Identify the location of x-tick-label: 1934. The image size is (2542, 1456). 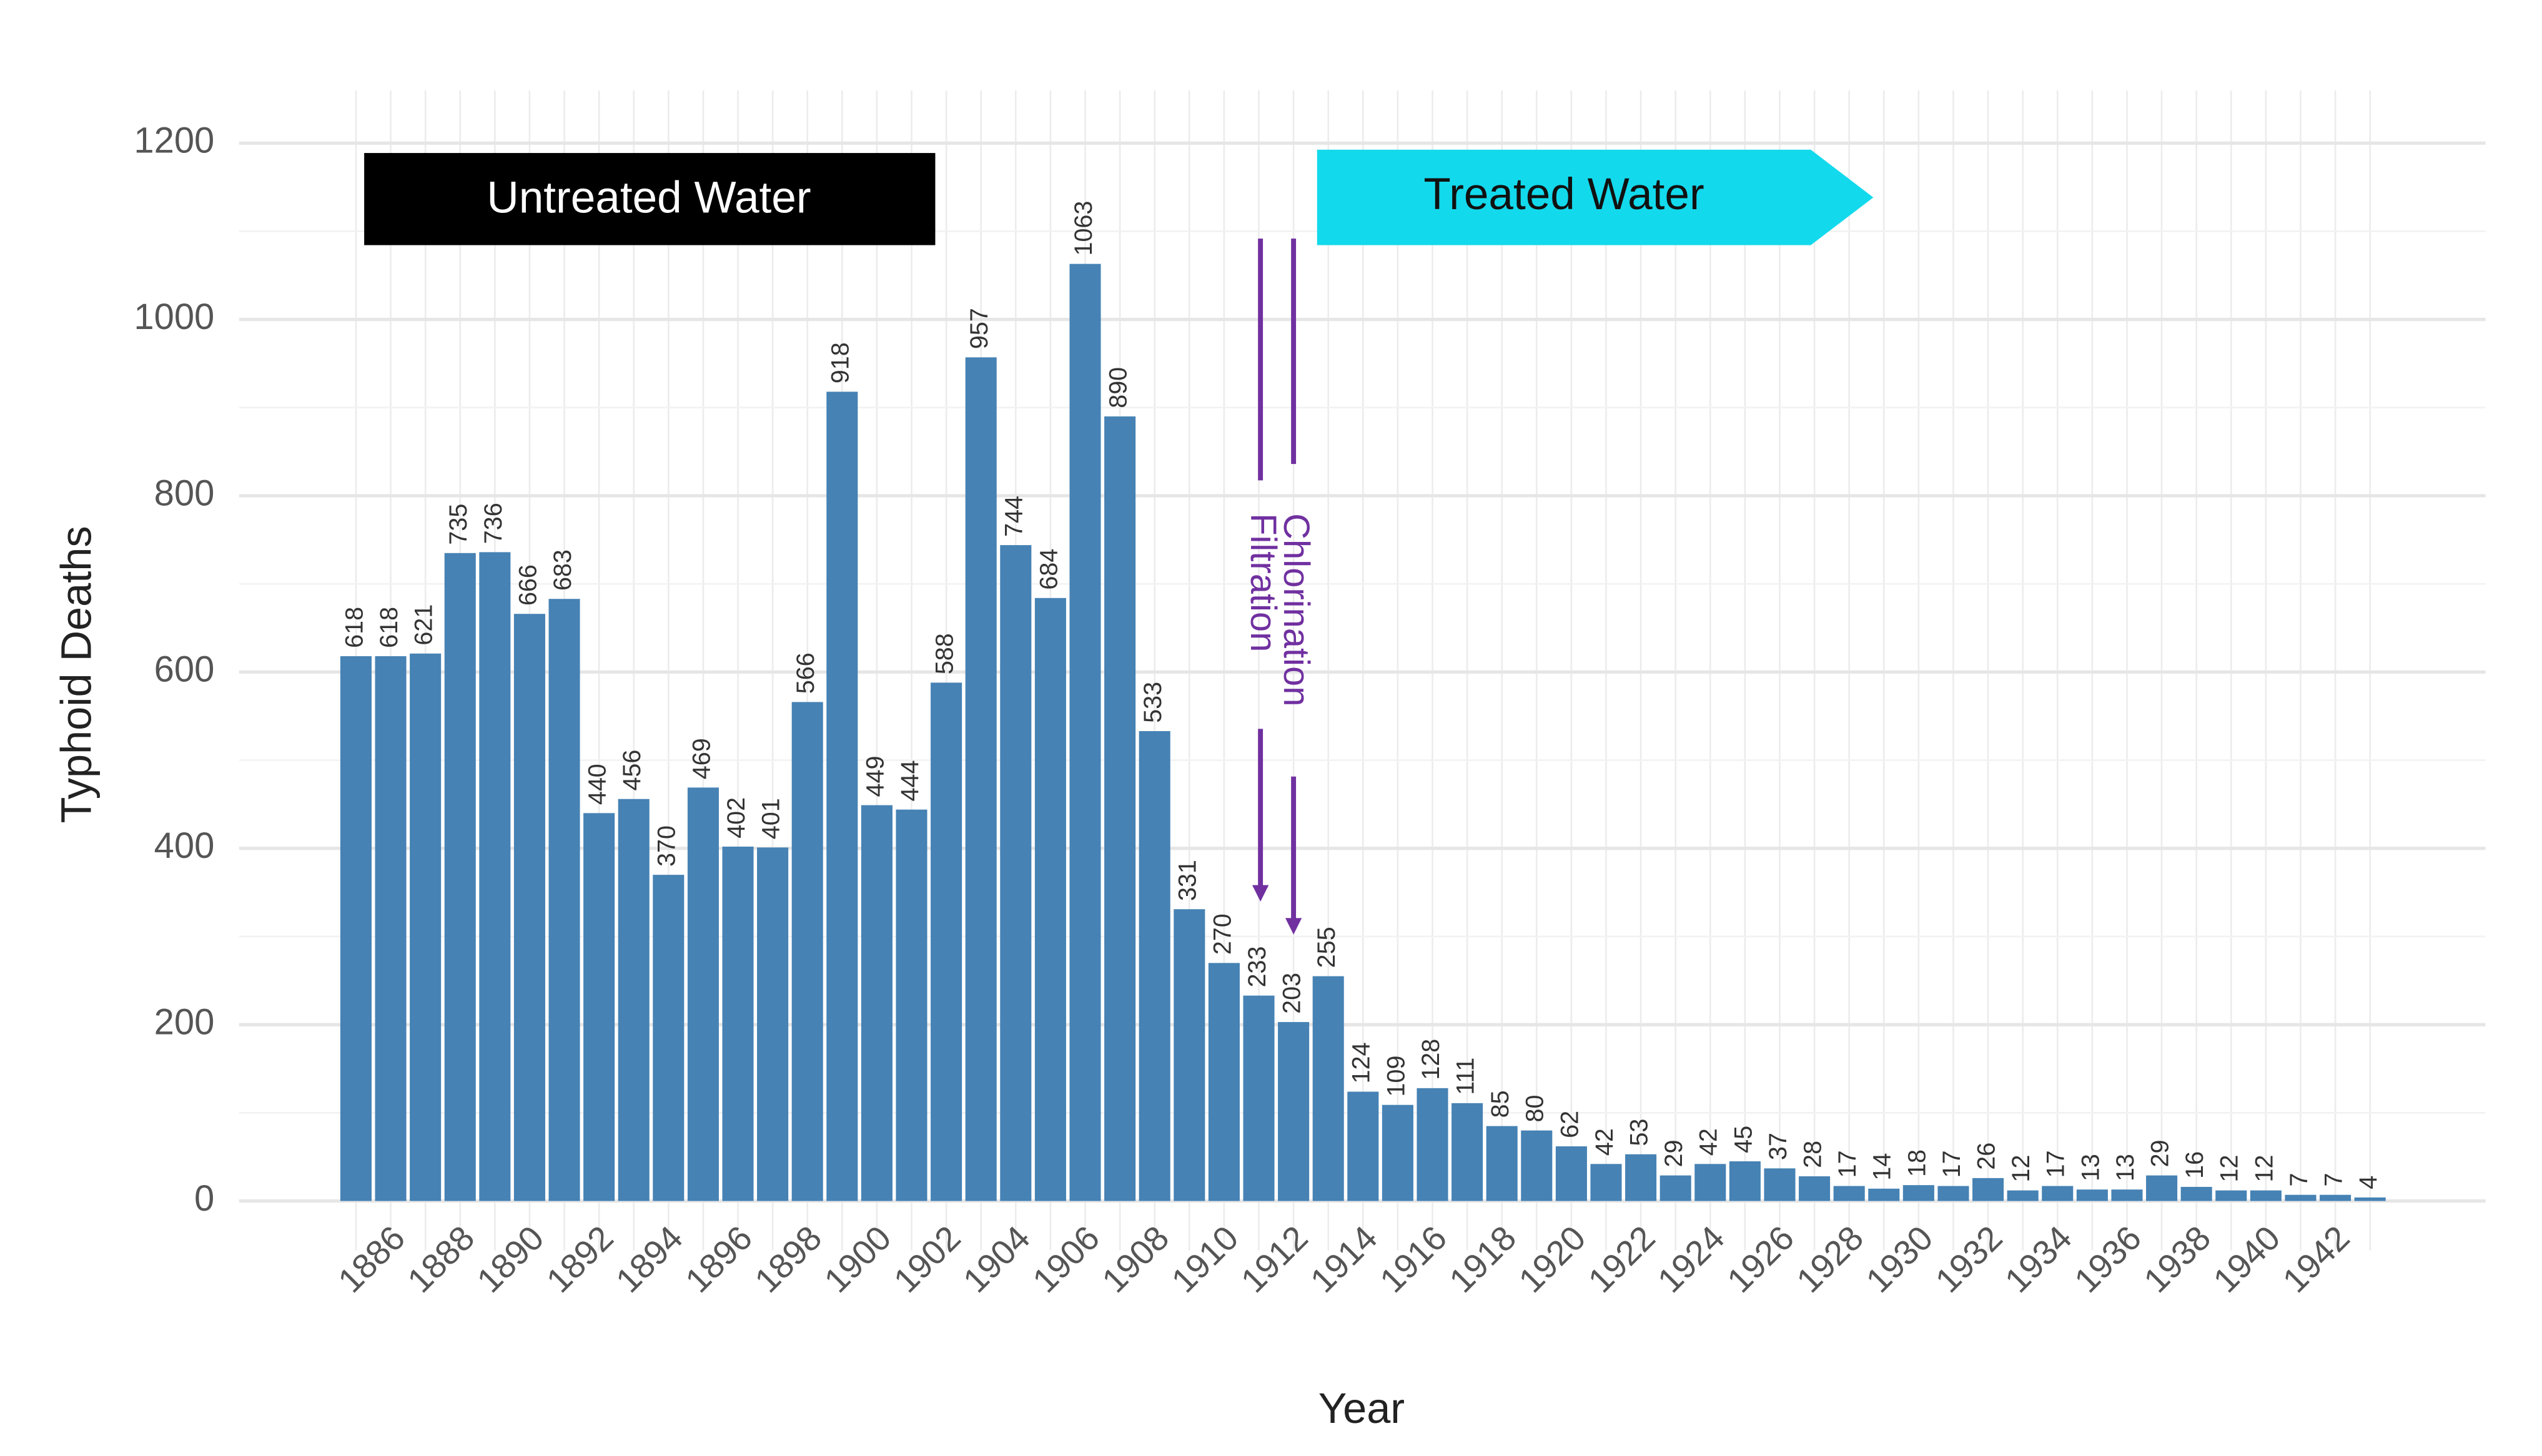
(2038, 1259).